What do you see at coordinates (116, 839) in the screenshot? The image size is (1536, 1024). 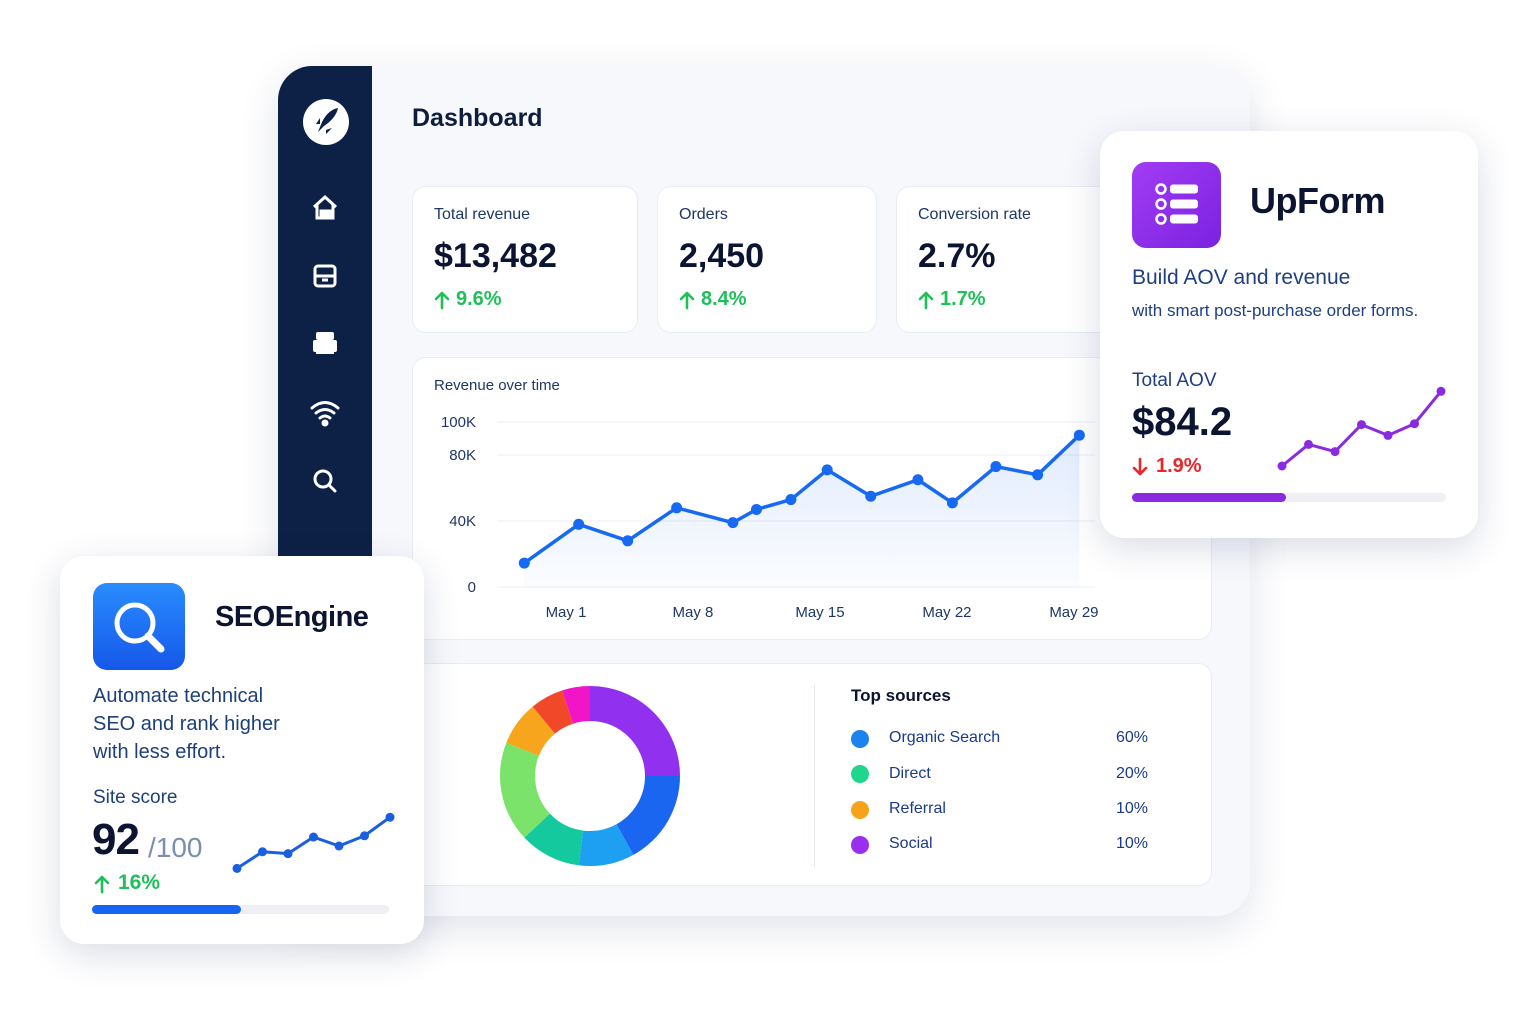 I see `metric-value: 92` at bounding box center [116, 839].